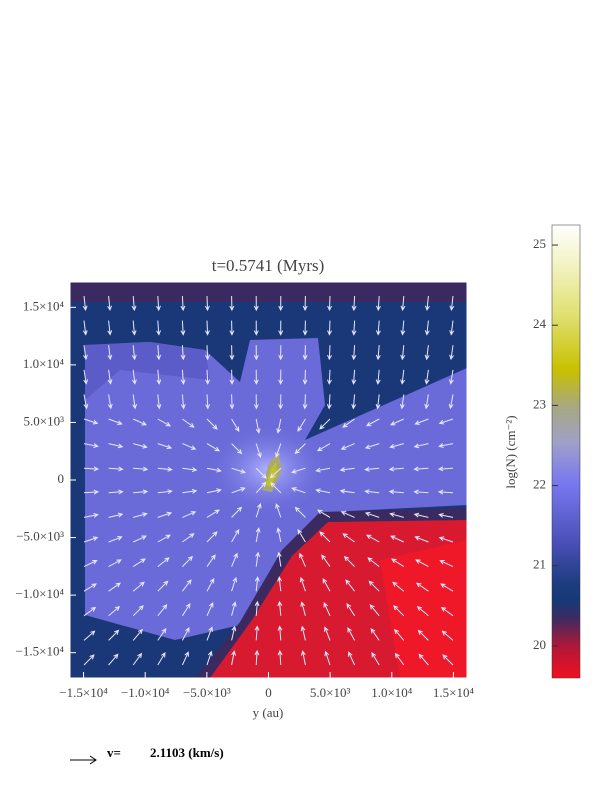 This screenshot has width=612, height=792. What do you see at coordinates (44, 363) in the screenshot?
I see `y-tick-label: 1.0×10⁴` at bounding box center [44, 363].